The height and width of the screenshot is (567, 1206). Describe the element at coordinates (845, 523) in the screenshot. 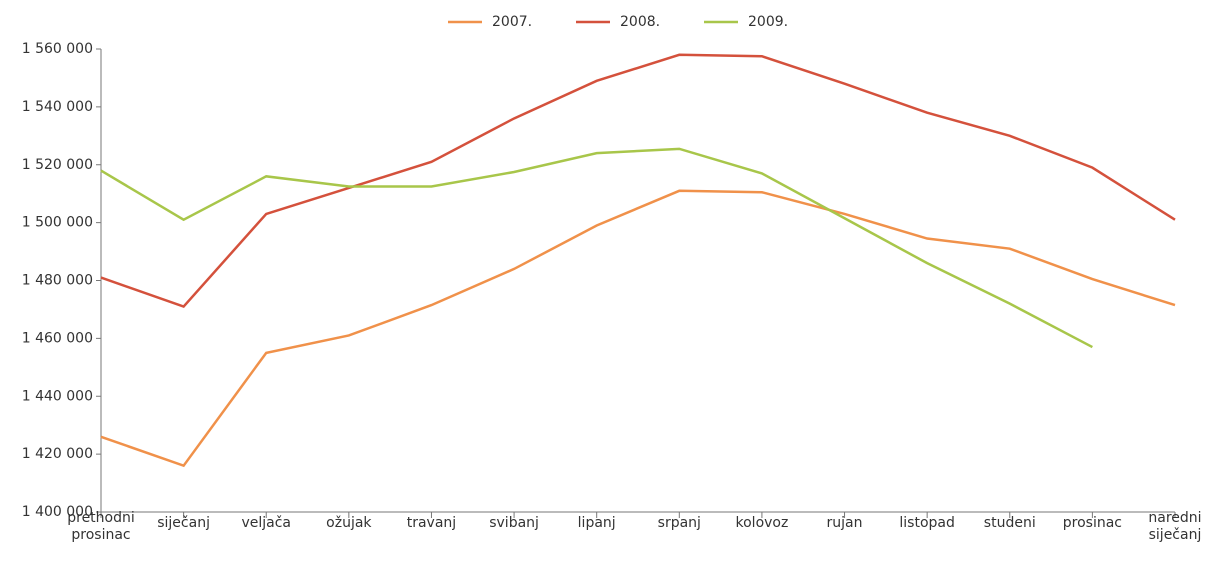

I see `x-tick-label: rujan` at that location.